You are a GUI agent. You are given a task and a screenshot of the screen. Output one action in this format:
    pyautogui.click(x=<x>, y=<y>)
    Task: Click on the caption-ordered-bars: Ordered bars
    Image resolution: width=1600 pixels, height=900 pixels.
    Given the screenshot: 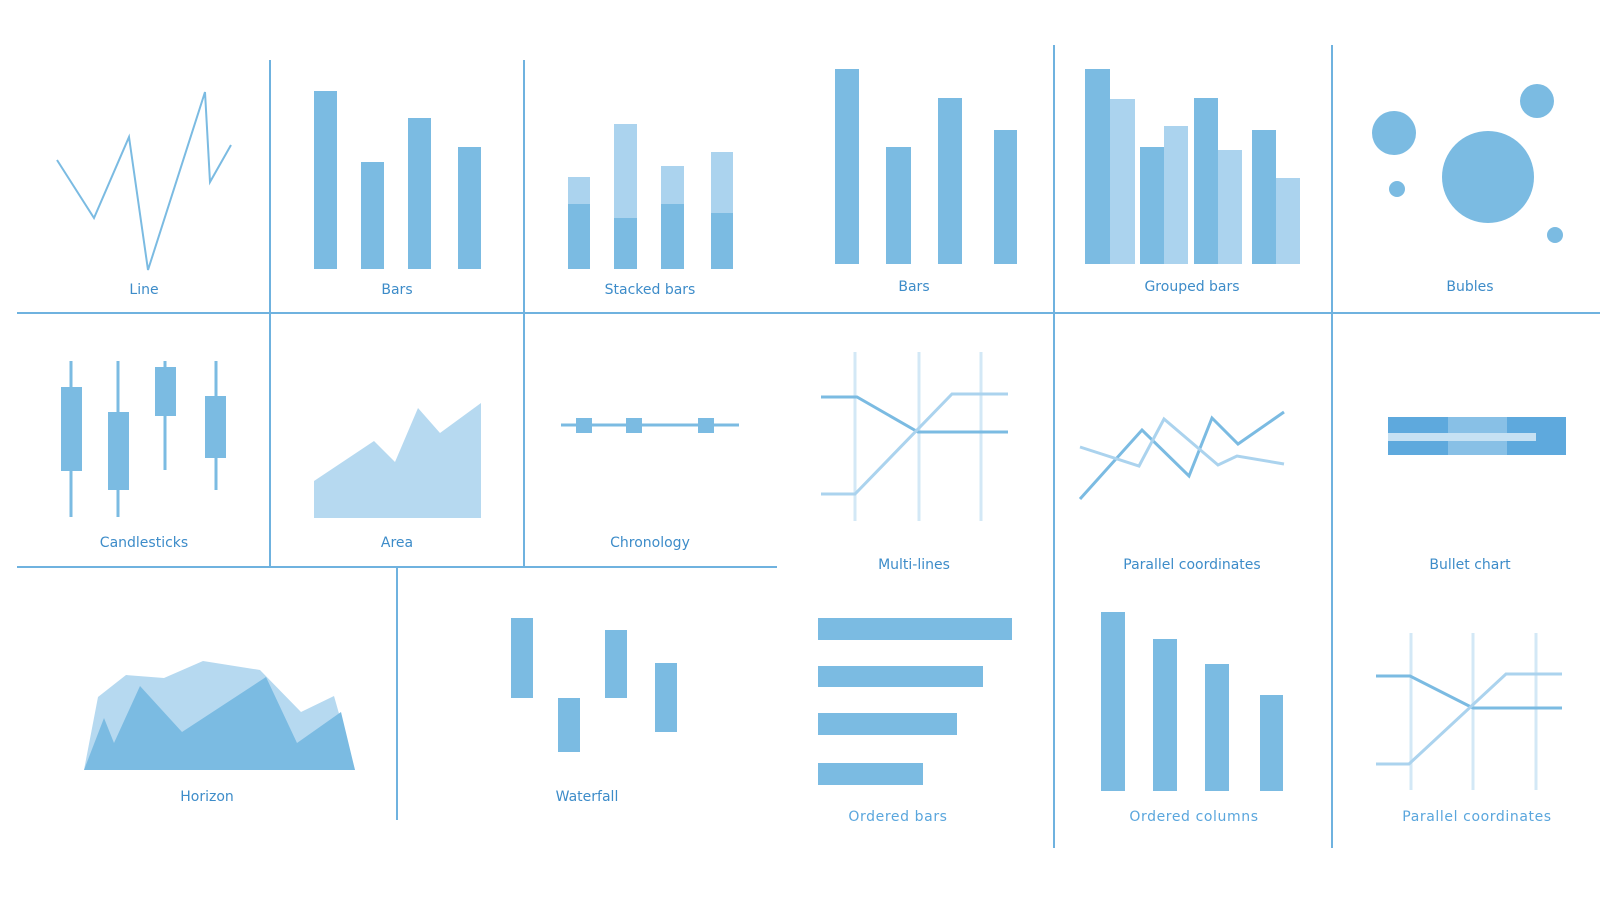 What is the action you would take?
    pyautogui.click(x=898, y=817)
    